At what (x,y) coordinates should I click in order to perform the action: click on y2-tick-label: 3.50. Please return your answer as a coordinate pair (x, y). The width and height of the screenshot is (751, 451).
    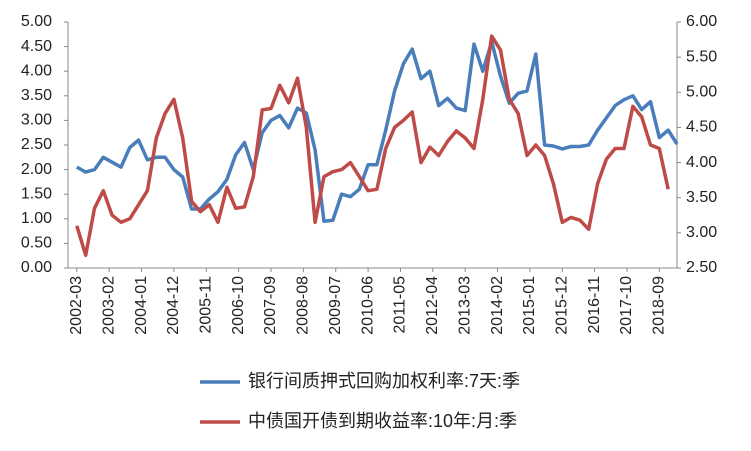
    Looking at the image, I should click on (701, 197).